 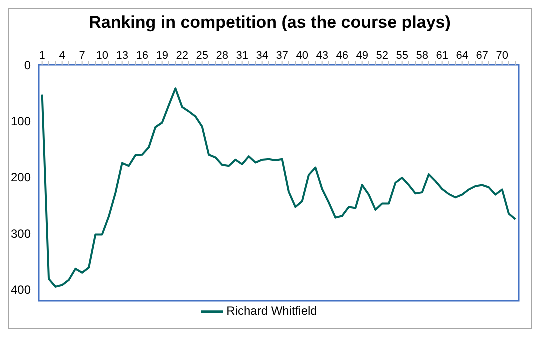 What do you see at coordinates (282, 56) in the screenshot?
I see `x-tick-label: 37` at bounding box center [282, 56].